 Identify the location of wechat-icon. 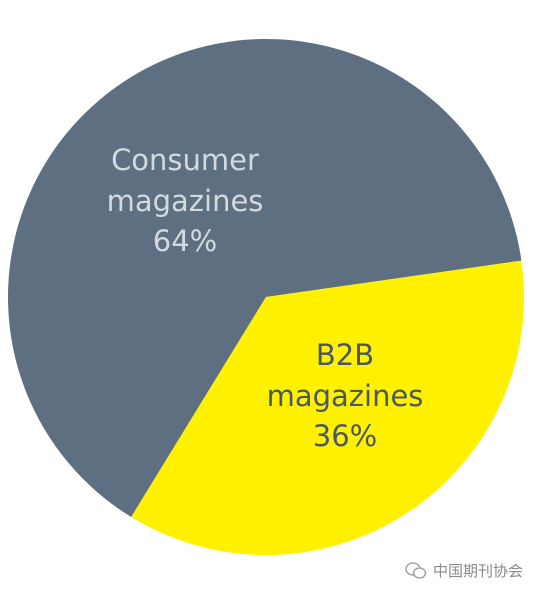
(416, 570).